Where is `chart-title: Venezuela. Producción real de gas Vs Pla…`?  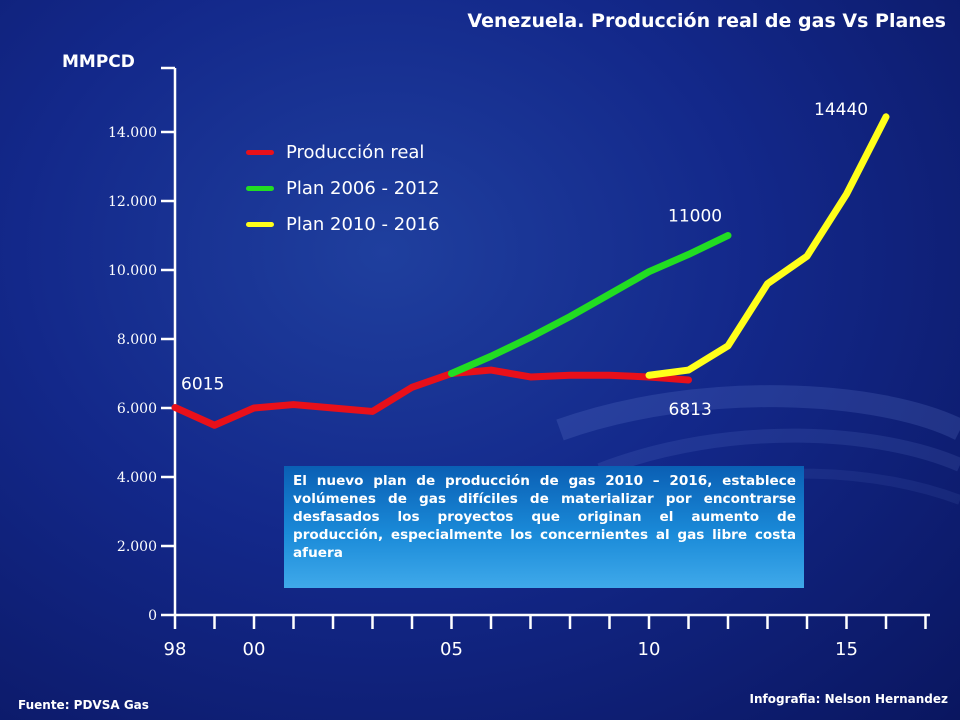
chart-title: Venezuela. Producción real de gas Vs Pla… is located at coordinates (706, 21).